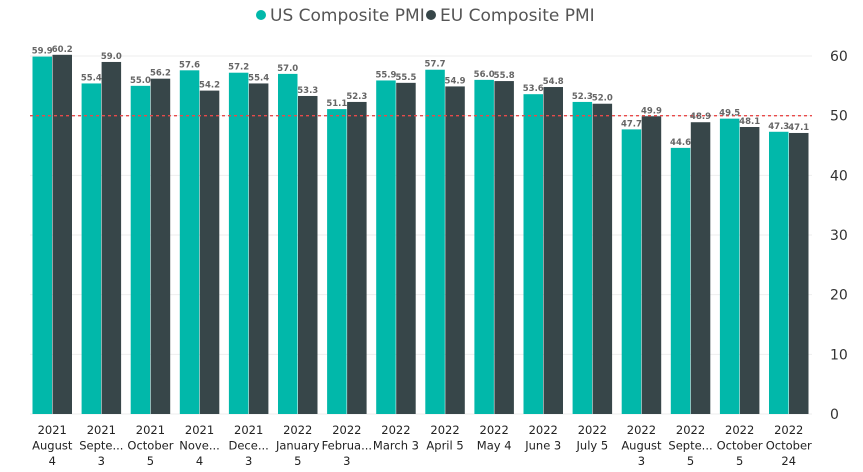  I want to click on eu-pmi-data-label: 59.0, so click(111, 57).